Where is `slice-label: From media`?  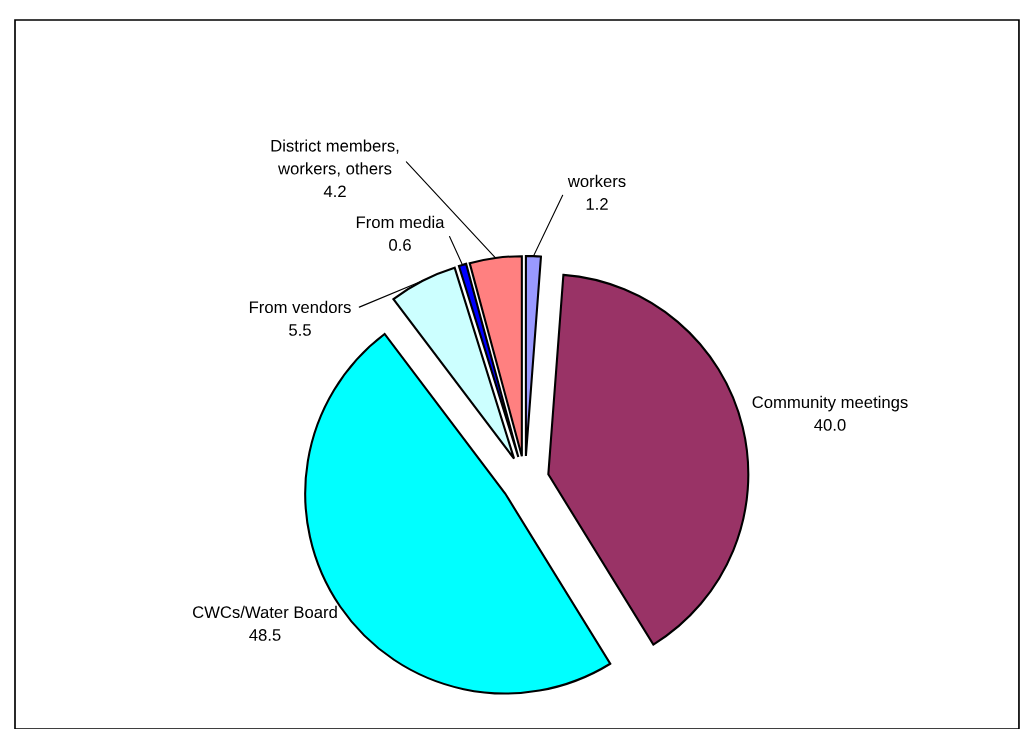
slice-label: From media is located at coordinates (400, 222).